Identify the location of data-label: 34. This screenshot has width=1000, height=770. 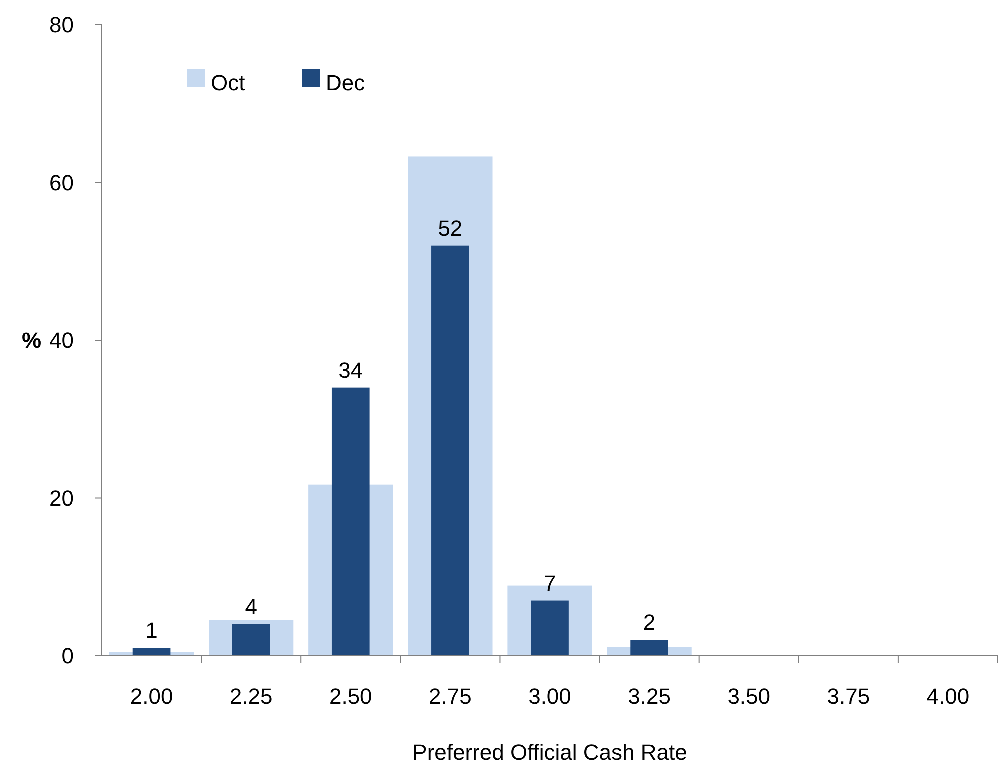
(351, 370).